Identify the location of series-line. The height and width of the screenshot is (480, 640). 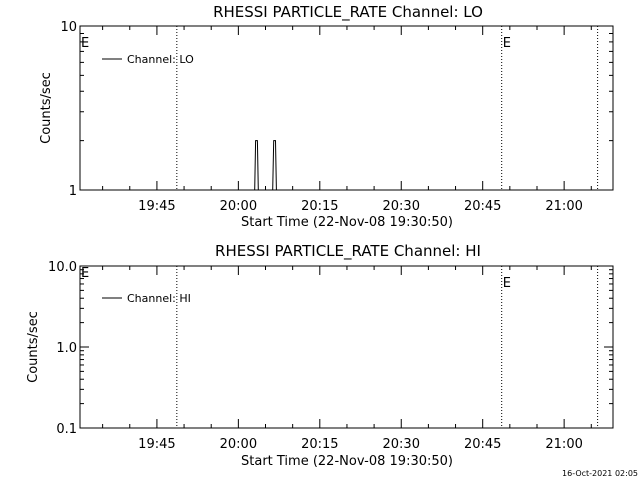
(265, 165).